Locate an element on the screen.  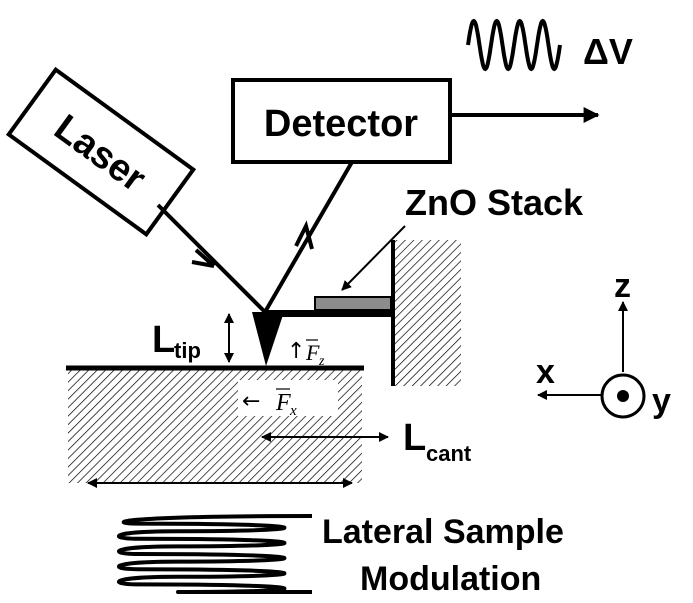
l-cant-subscript: cant is located at coordinates (449, 453).